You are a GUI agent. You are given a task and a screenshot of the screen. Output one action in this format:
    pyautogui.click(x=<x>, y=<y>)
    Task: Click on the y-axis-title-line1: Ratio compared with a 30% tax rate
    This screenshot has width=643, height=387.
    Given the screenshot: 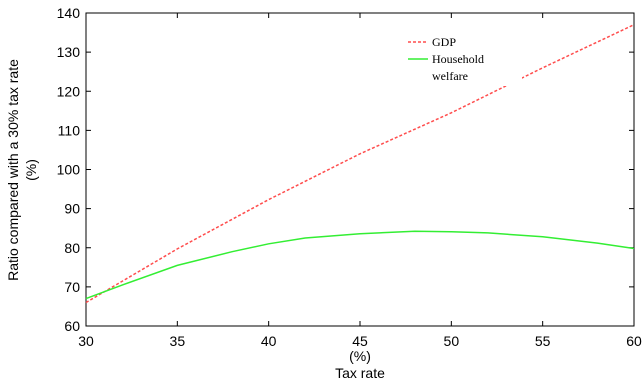 What is the action you would take?
    pyautogui.click(x=13, y=170)
    